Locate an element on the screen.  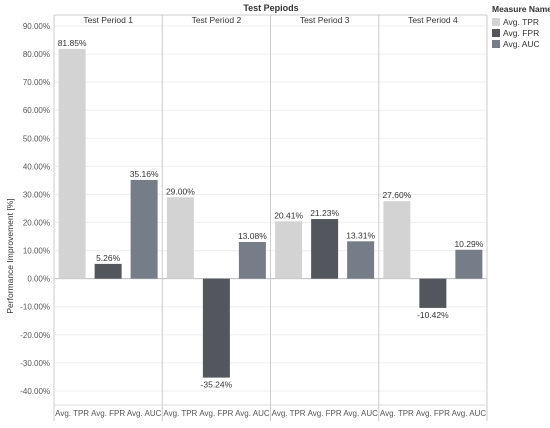
bar-data-label: 81.85% is located at coordinates (72, 43).